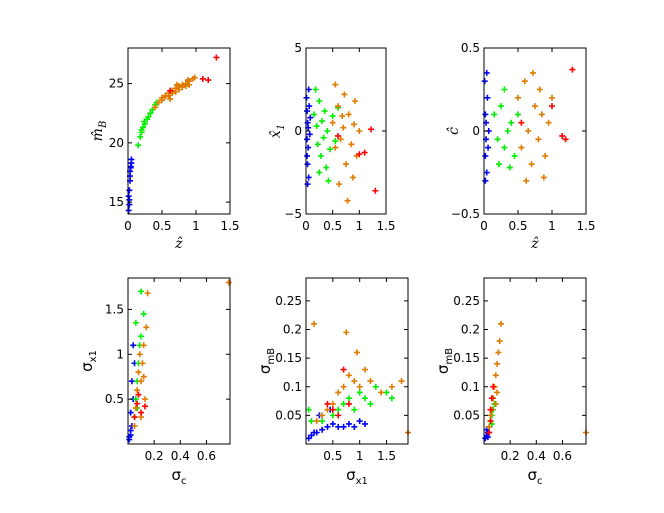 This screenshot has height=513, width=664. I want to click on y-axis-label: σmB, so click(444, 361).